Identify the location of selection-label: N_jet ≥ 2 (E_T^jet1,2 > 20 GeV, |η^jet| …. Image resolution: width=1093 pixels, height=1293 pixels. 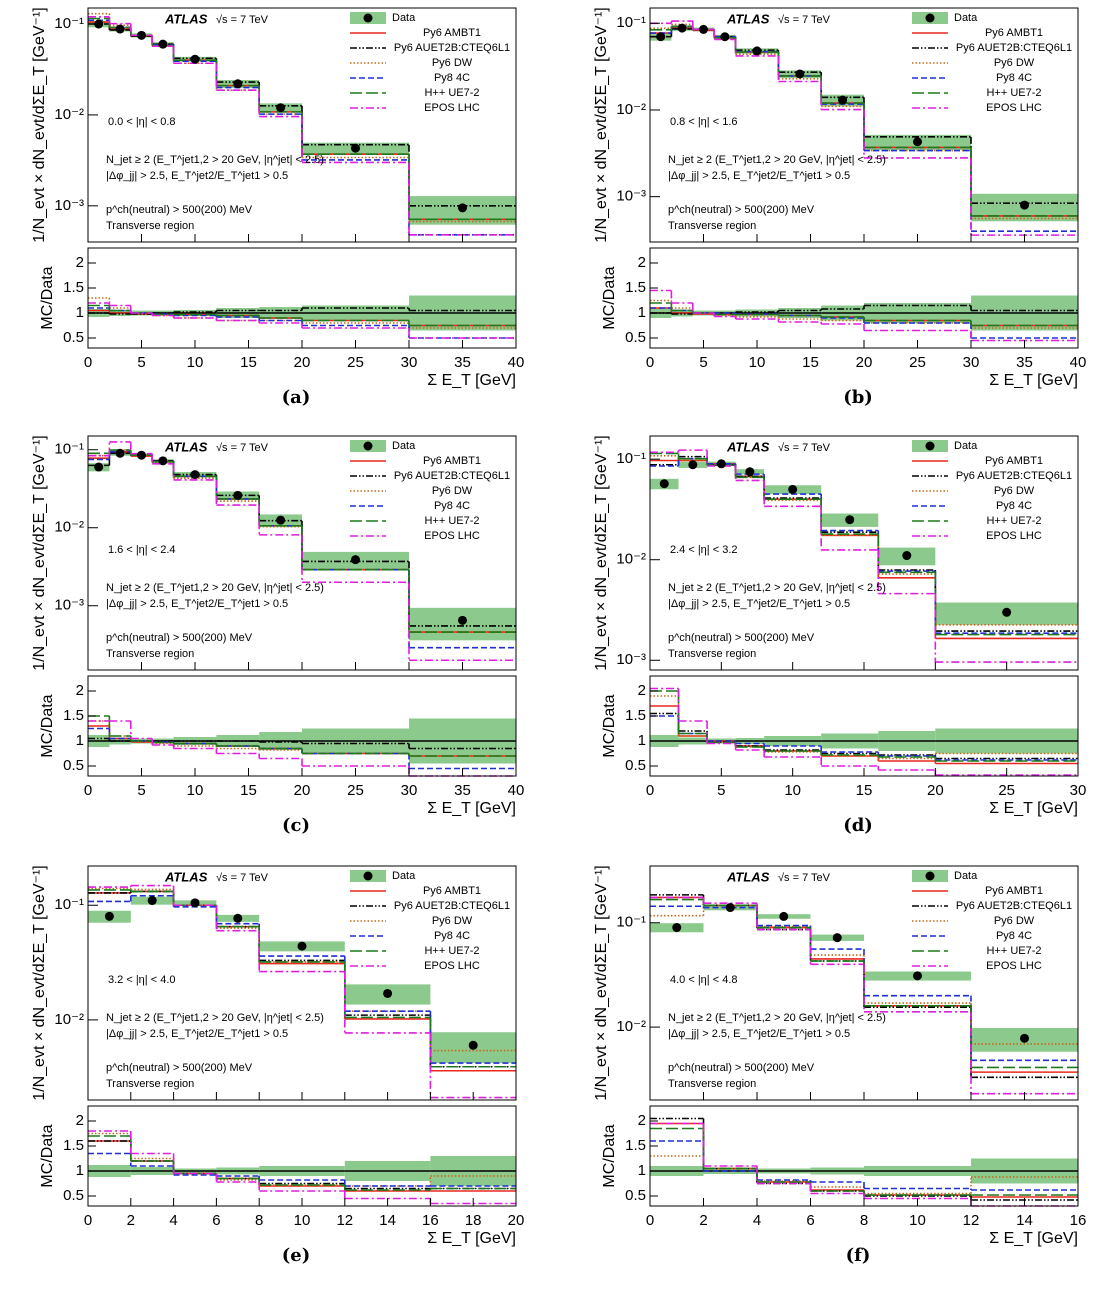
(215, 1018).